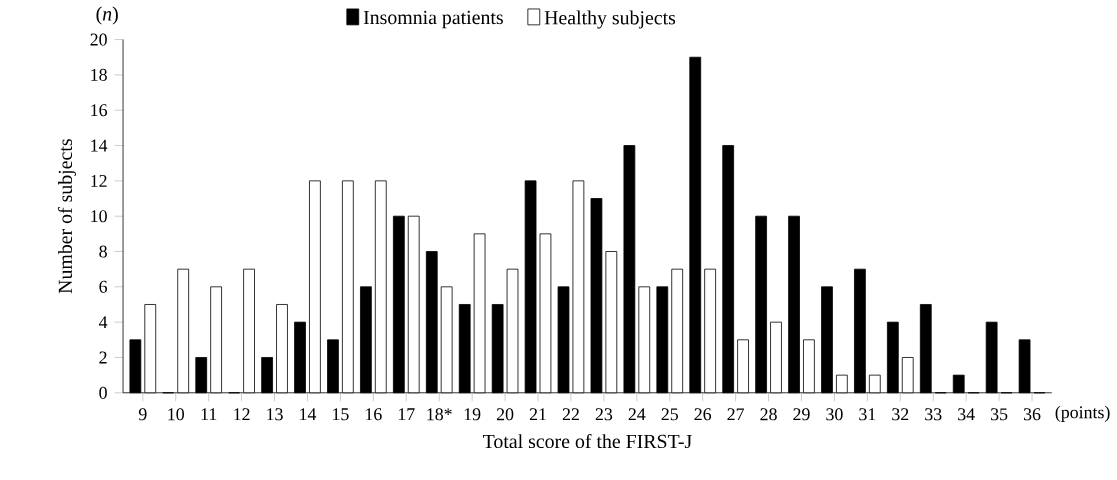  Describe the element at coordinates (242, 414) in the screenshot. I see `x-tick-label: 12` at that location.